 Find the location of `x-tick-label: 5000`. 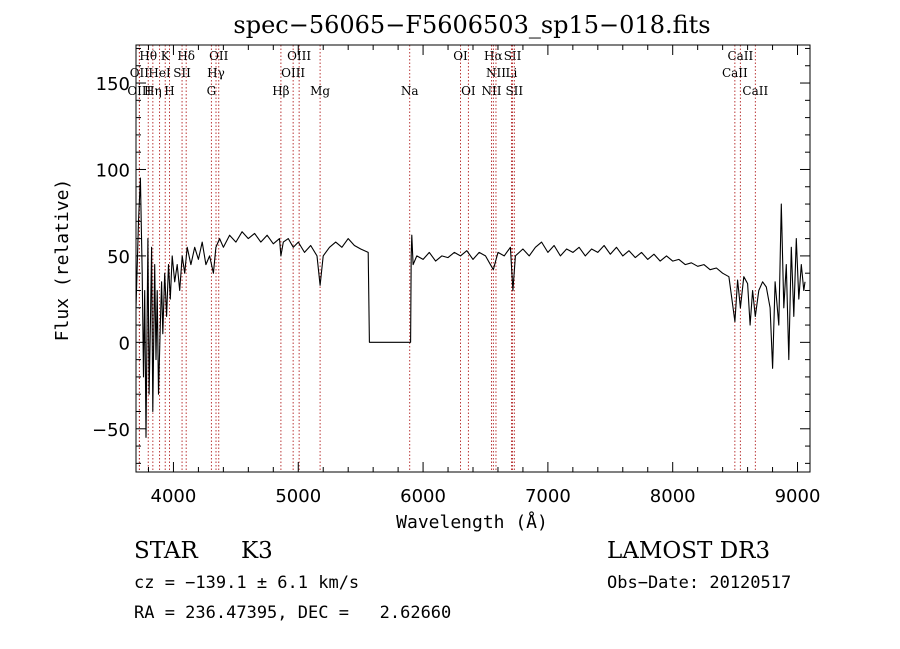

x-tick-label: 5000 is located at coordinates (298, 496).